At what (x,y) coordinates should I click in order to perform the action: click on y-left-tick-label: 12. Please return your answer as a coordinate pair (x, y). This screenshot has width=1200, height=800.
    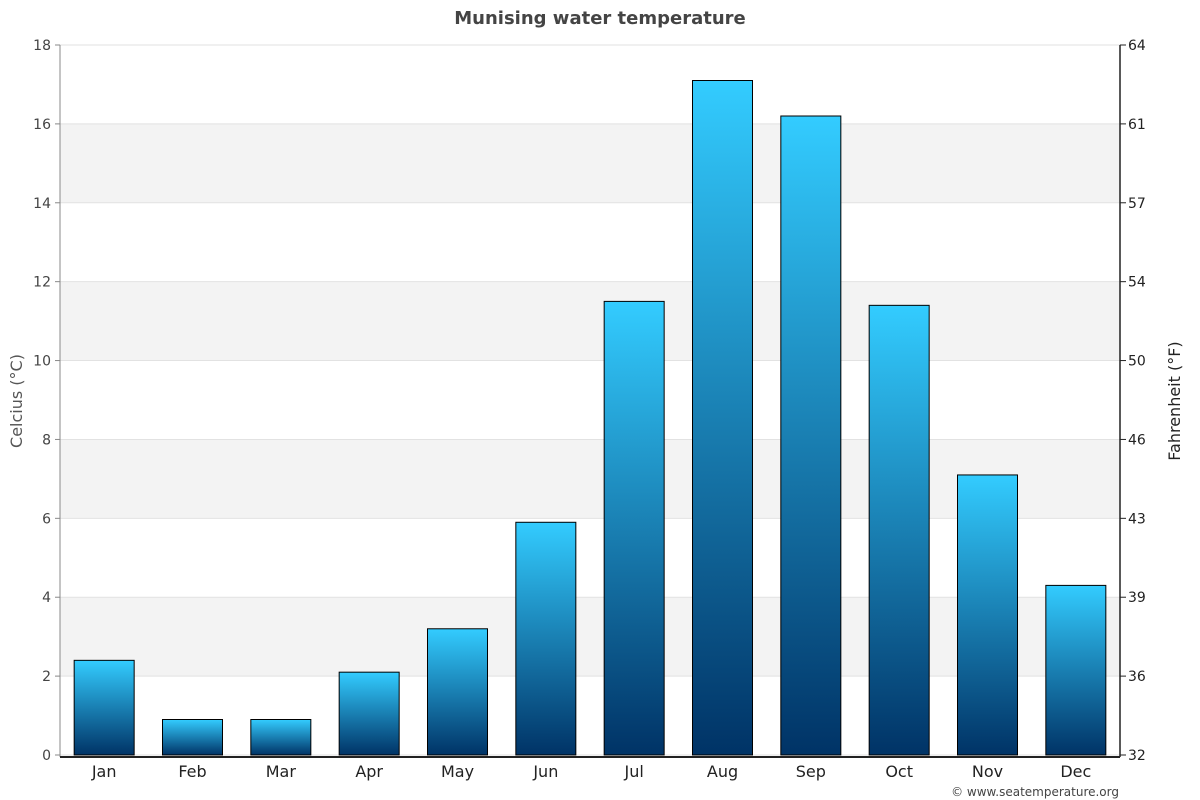
    Looking at the image, I should click on (42, 283).